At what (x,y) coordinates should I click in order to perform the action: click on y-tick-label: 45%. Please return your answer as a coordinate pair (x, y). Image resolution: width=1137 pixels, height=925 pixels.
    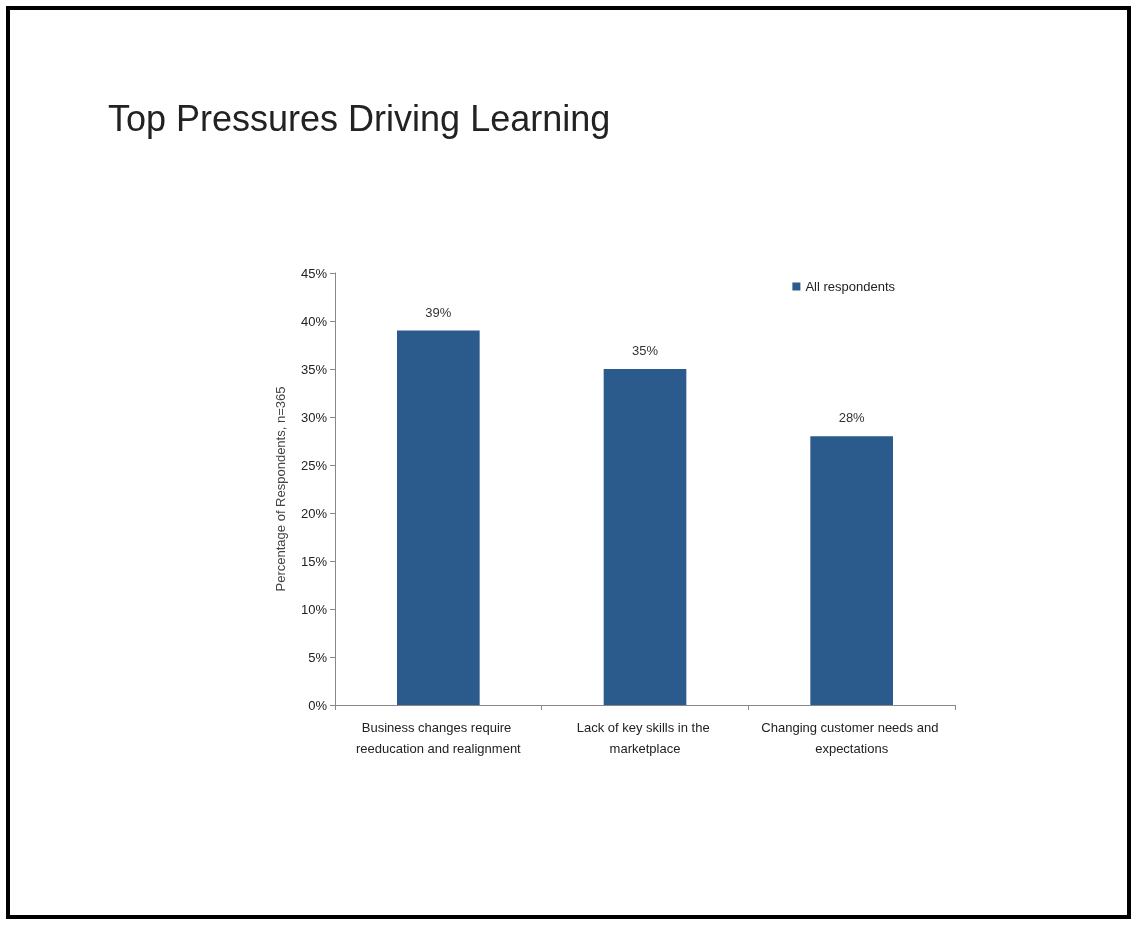
    Looking at the image, I should click on (314, 273).